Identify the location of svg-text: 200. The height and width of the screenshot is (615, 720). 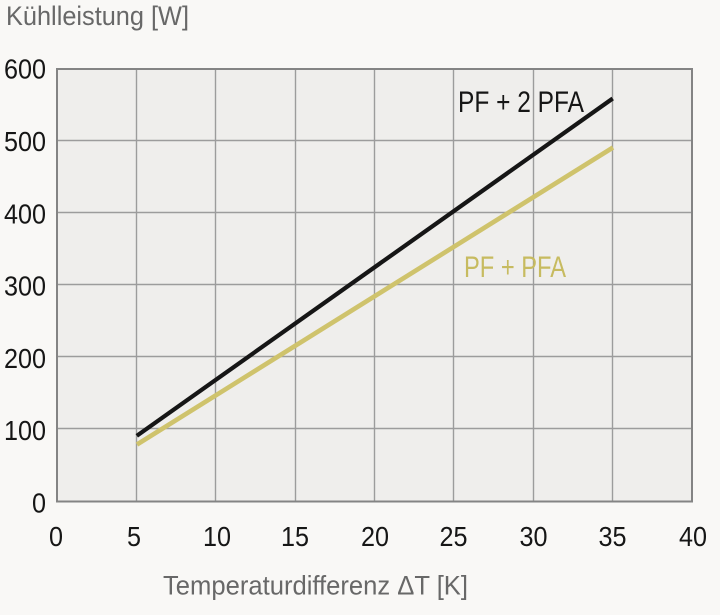
(25, 358).